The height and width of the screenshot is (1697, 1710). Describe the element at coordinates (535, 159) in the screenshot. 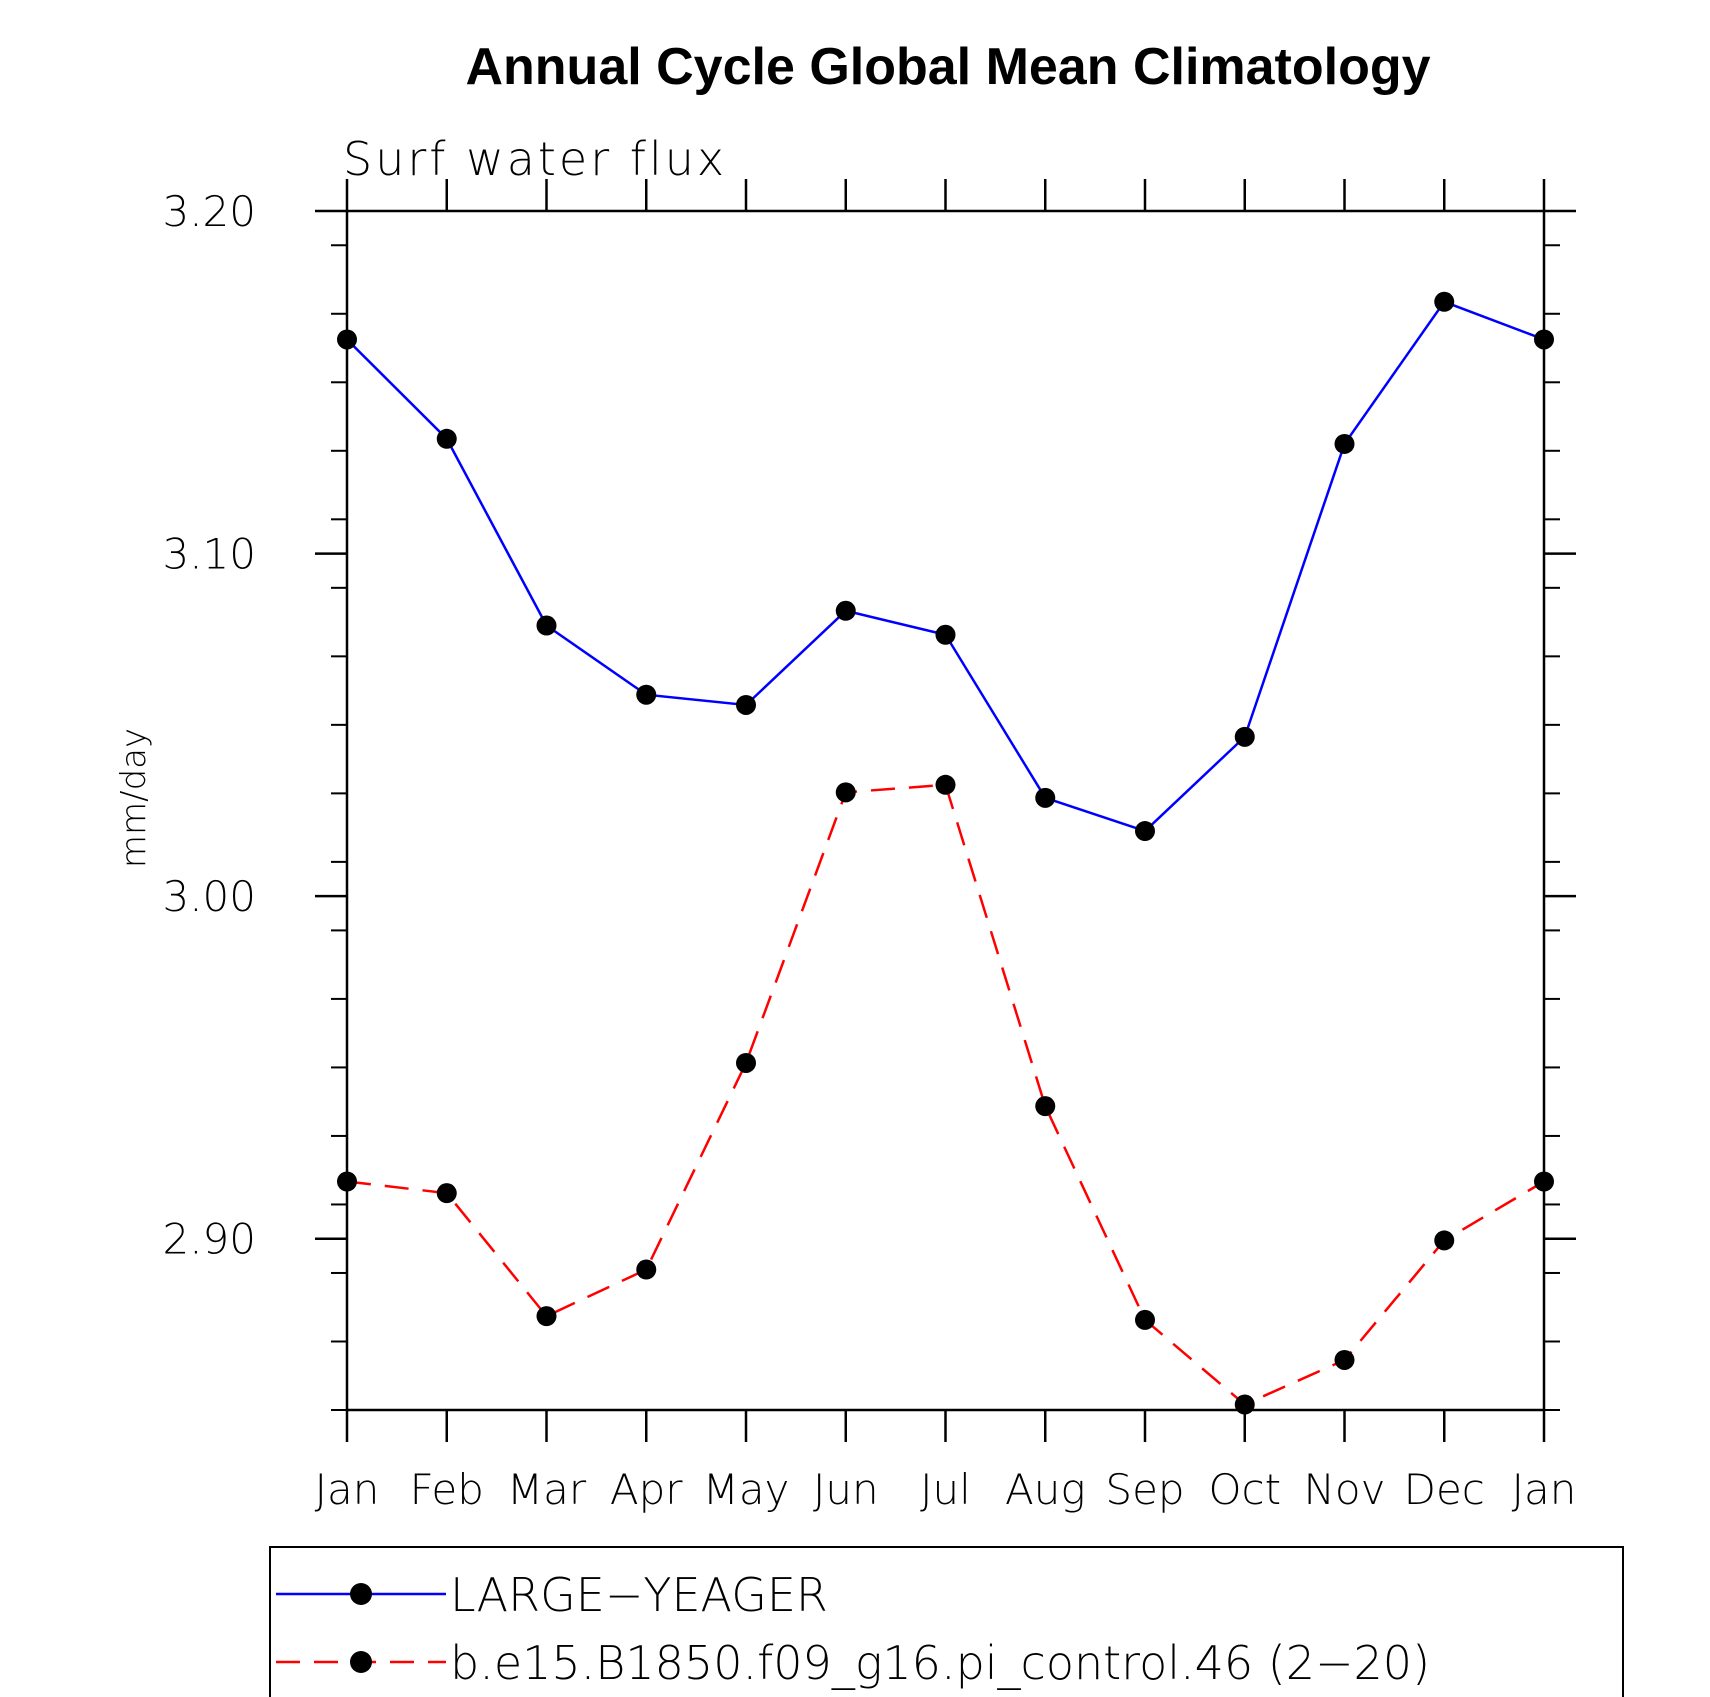

I see `chart-subtitle: Surf water flux` at that location.